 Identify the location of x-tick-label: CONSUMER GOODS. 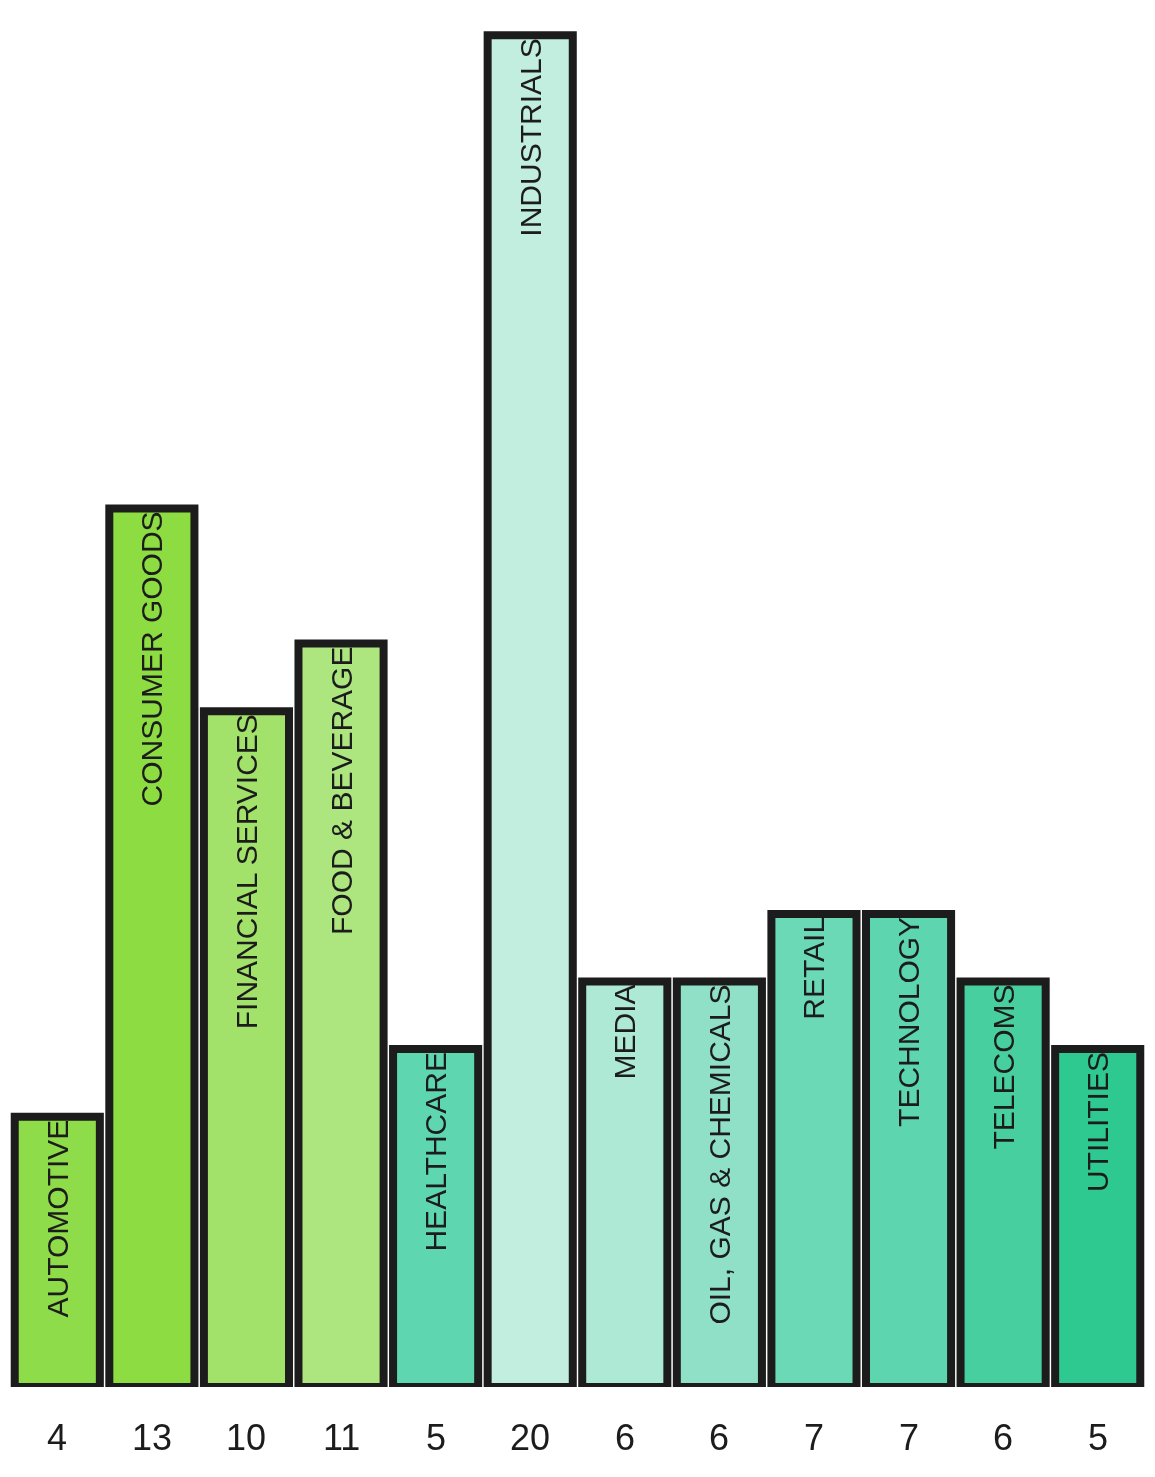
(152, 659).